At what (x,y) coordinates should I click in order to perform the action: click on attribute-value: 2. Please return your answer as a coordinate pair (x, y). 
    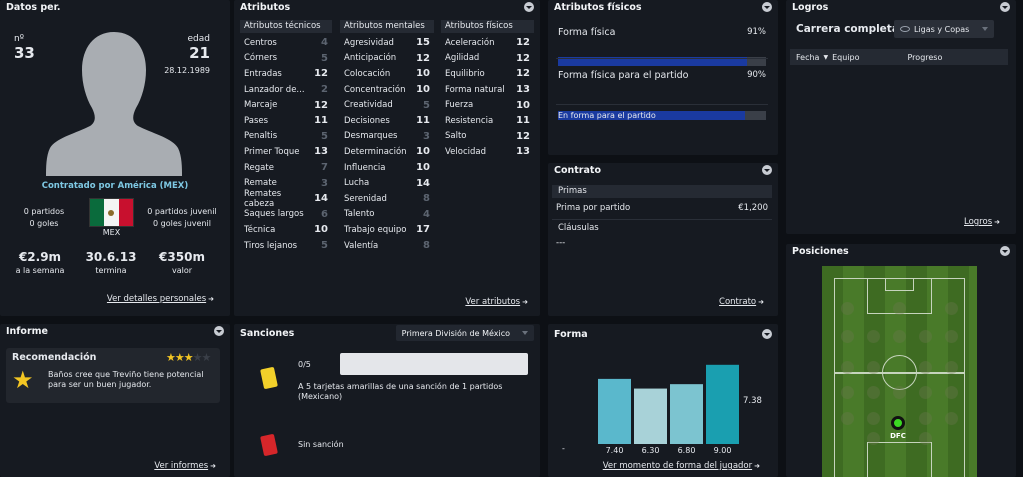
    Looking at the image, I should click on (324, 90).